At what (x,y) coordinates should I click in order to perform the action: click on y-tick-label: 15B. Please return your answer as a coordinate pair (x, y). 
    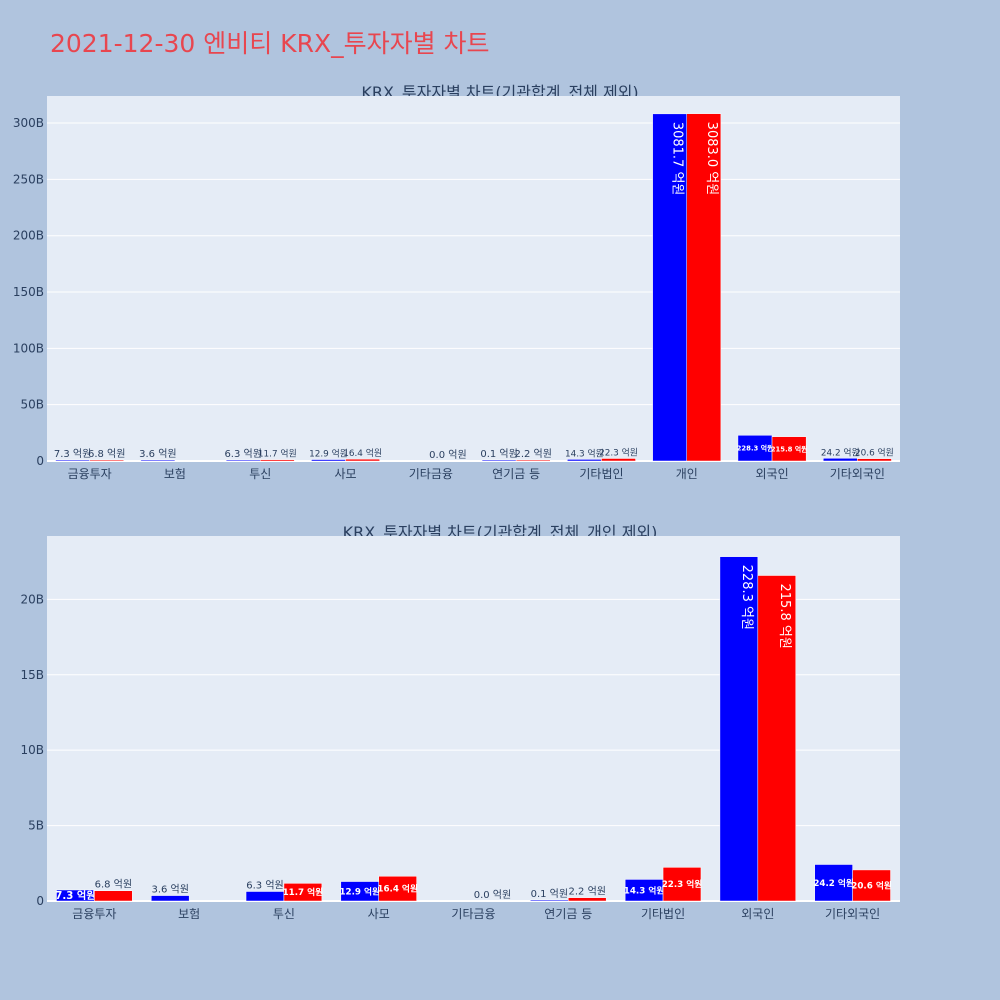
    Looking at the image, I should click on (32, 675).